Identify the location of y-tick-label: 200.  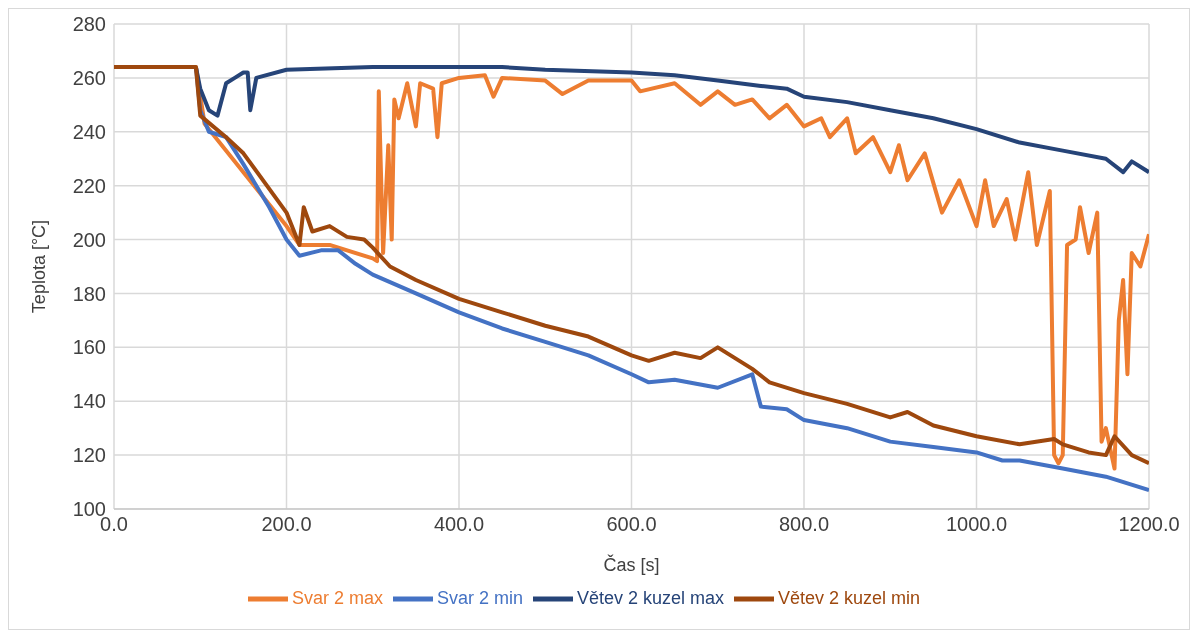
(89, 239).